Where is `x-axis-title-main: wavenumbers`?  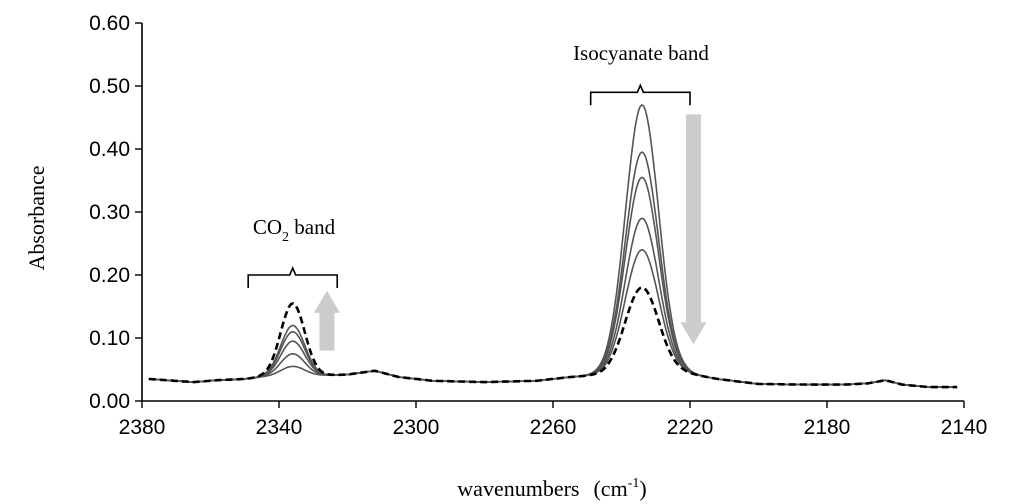 x-axis-title-main: wavenumbers is located at coordinates (518, 488).